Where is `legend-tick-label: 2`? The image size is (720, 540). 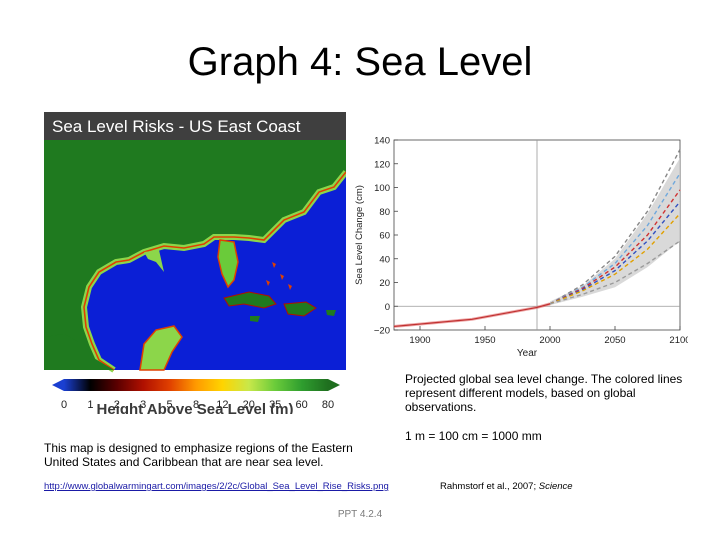 legend-tick-label: 2 is located at coordinates (117, 405).